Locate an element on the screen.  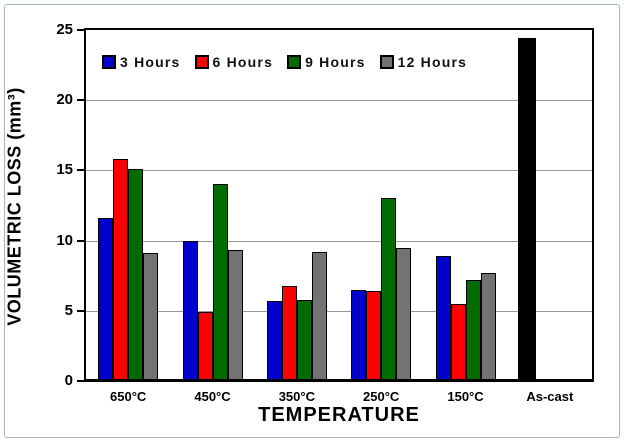
bar-12-hours-150-c is located at coordinates (488, 326).